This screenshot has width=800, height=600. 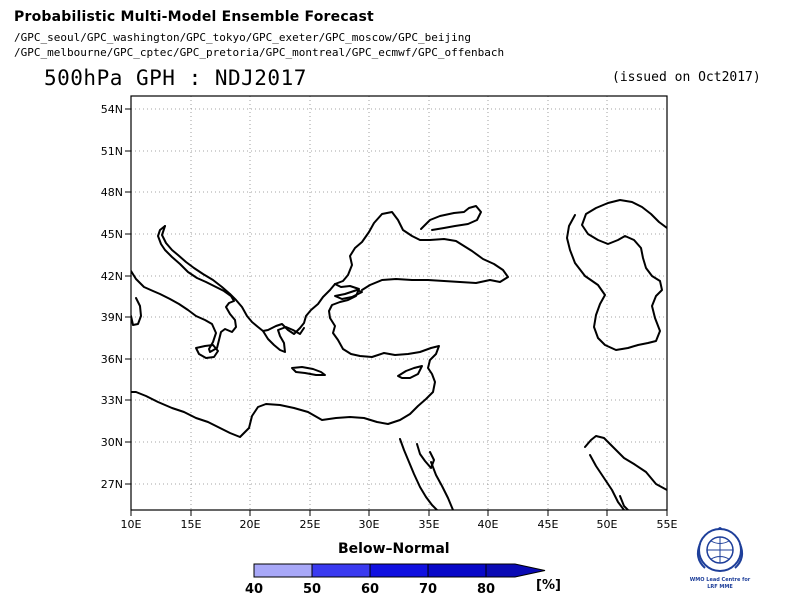 I want to click on map-title: 500hPa GPH : NDJ2017, so click(x=175, y=78).